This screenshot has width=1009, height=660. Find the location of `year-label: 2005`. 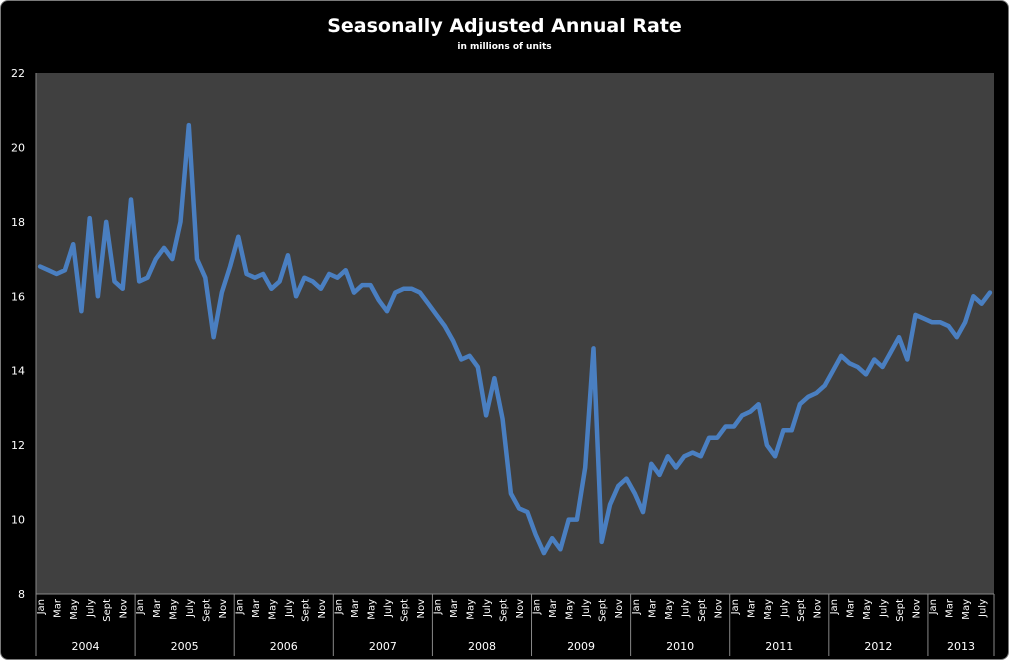

year-label: 2005 is located at coordinates (185, 646).